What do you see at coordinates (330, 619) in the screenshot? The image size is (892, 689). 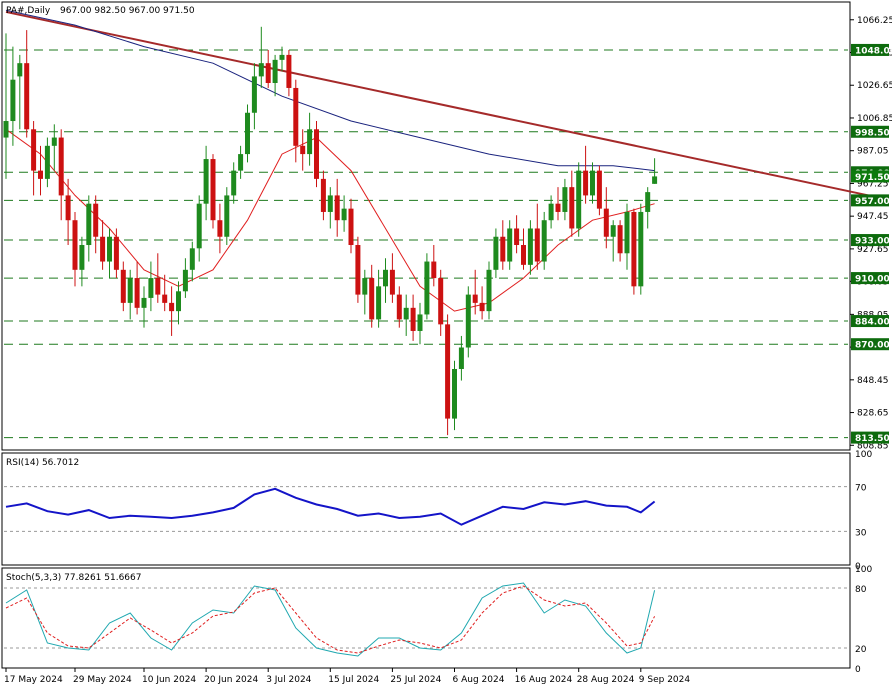 I see `stoch-lines` at bounding box center [330, 619].